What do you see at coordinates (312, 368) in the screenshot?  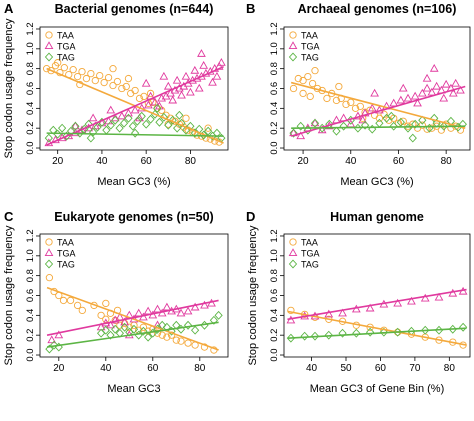 I see `x-tick-label: 40` at bounding box center [312, 368].